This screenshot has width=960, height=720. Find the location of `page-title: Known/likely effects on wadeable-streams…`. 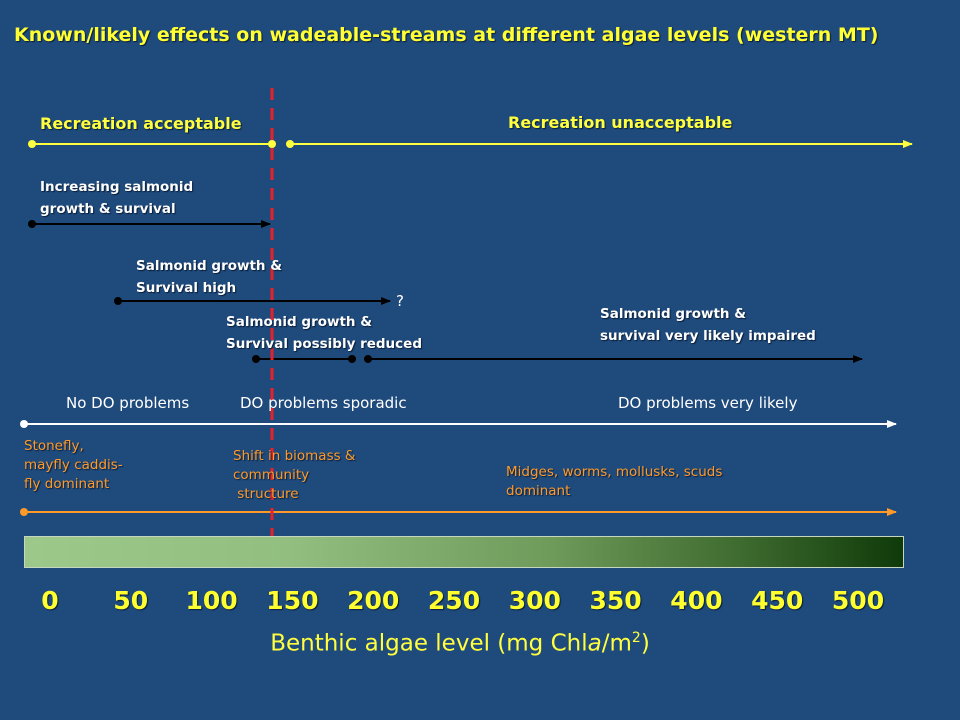

page-title: Known/likely effects on wadeable-streams… is located at coordinates (446, 35).